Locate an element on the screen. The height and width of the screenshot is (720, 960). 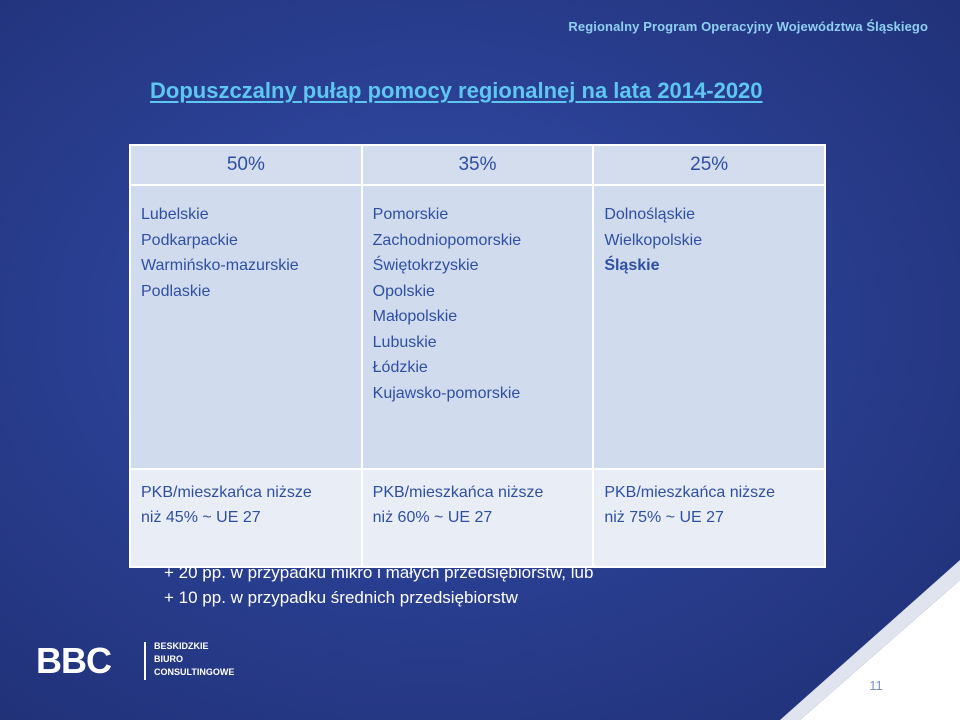
region-item: Podlaskie is located at coordinates (176, 291).